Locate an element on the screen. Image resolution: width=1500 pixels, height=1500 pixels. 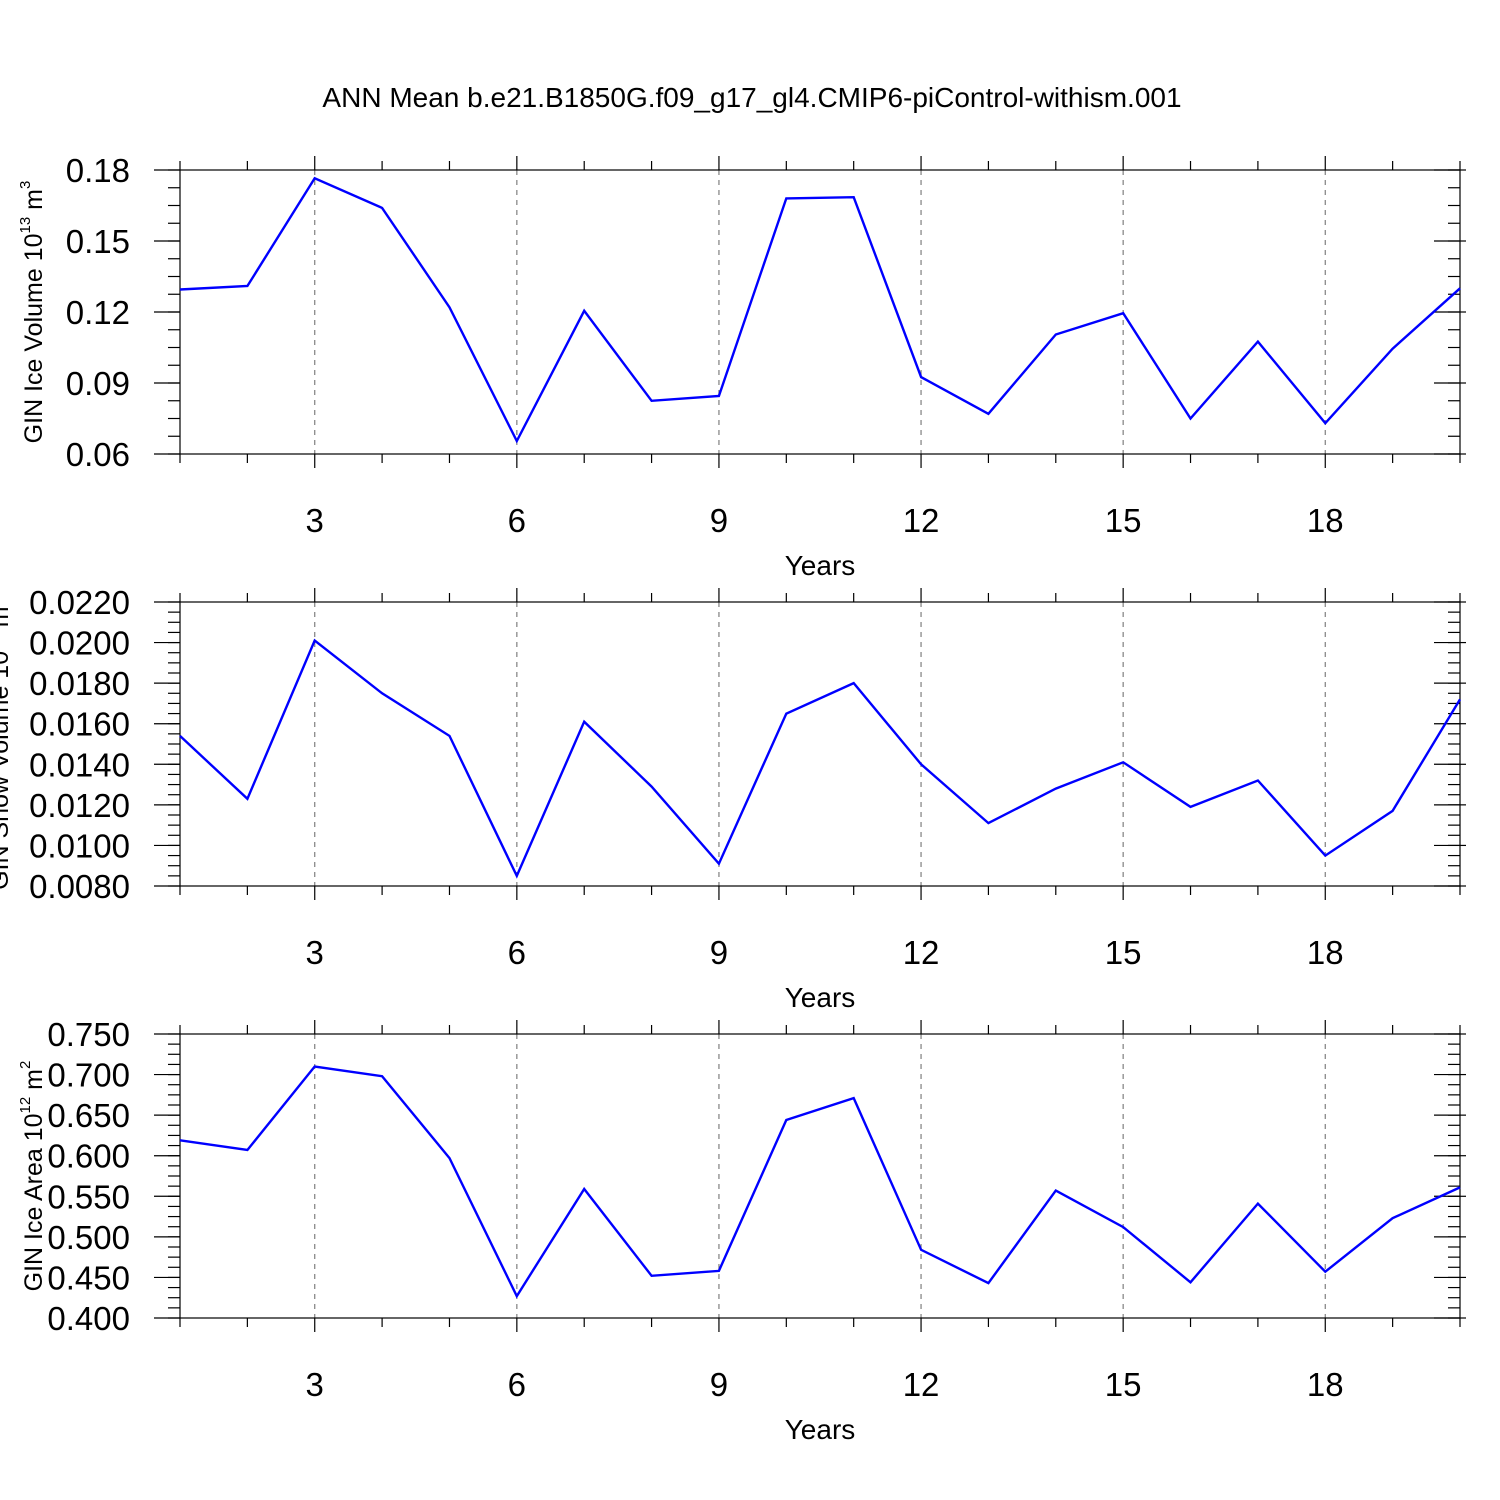
y-tick-label: 0.06 is located at coordinates (98, 454).